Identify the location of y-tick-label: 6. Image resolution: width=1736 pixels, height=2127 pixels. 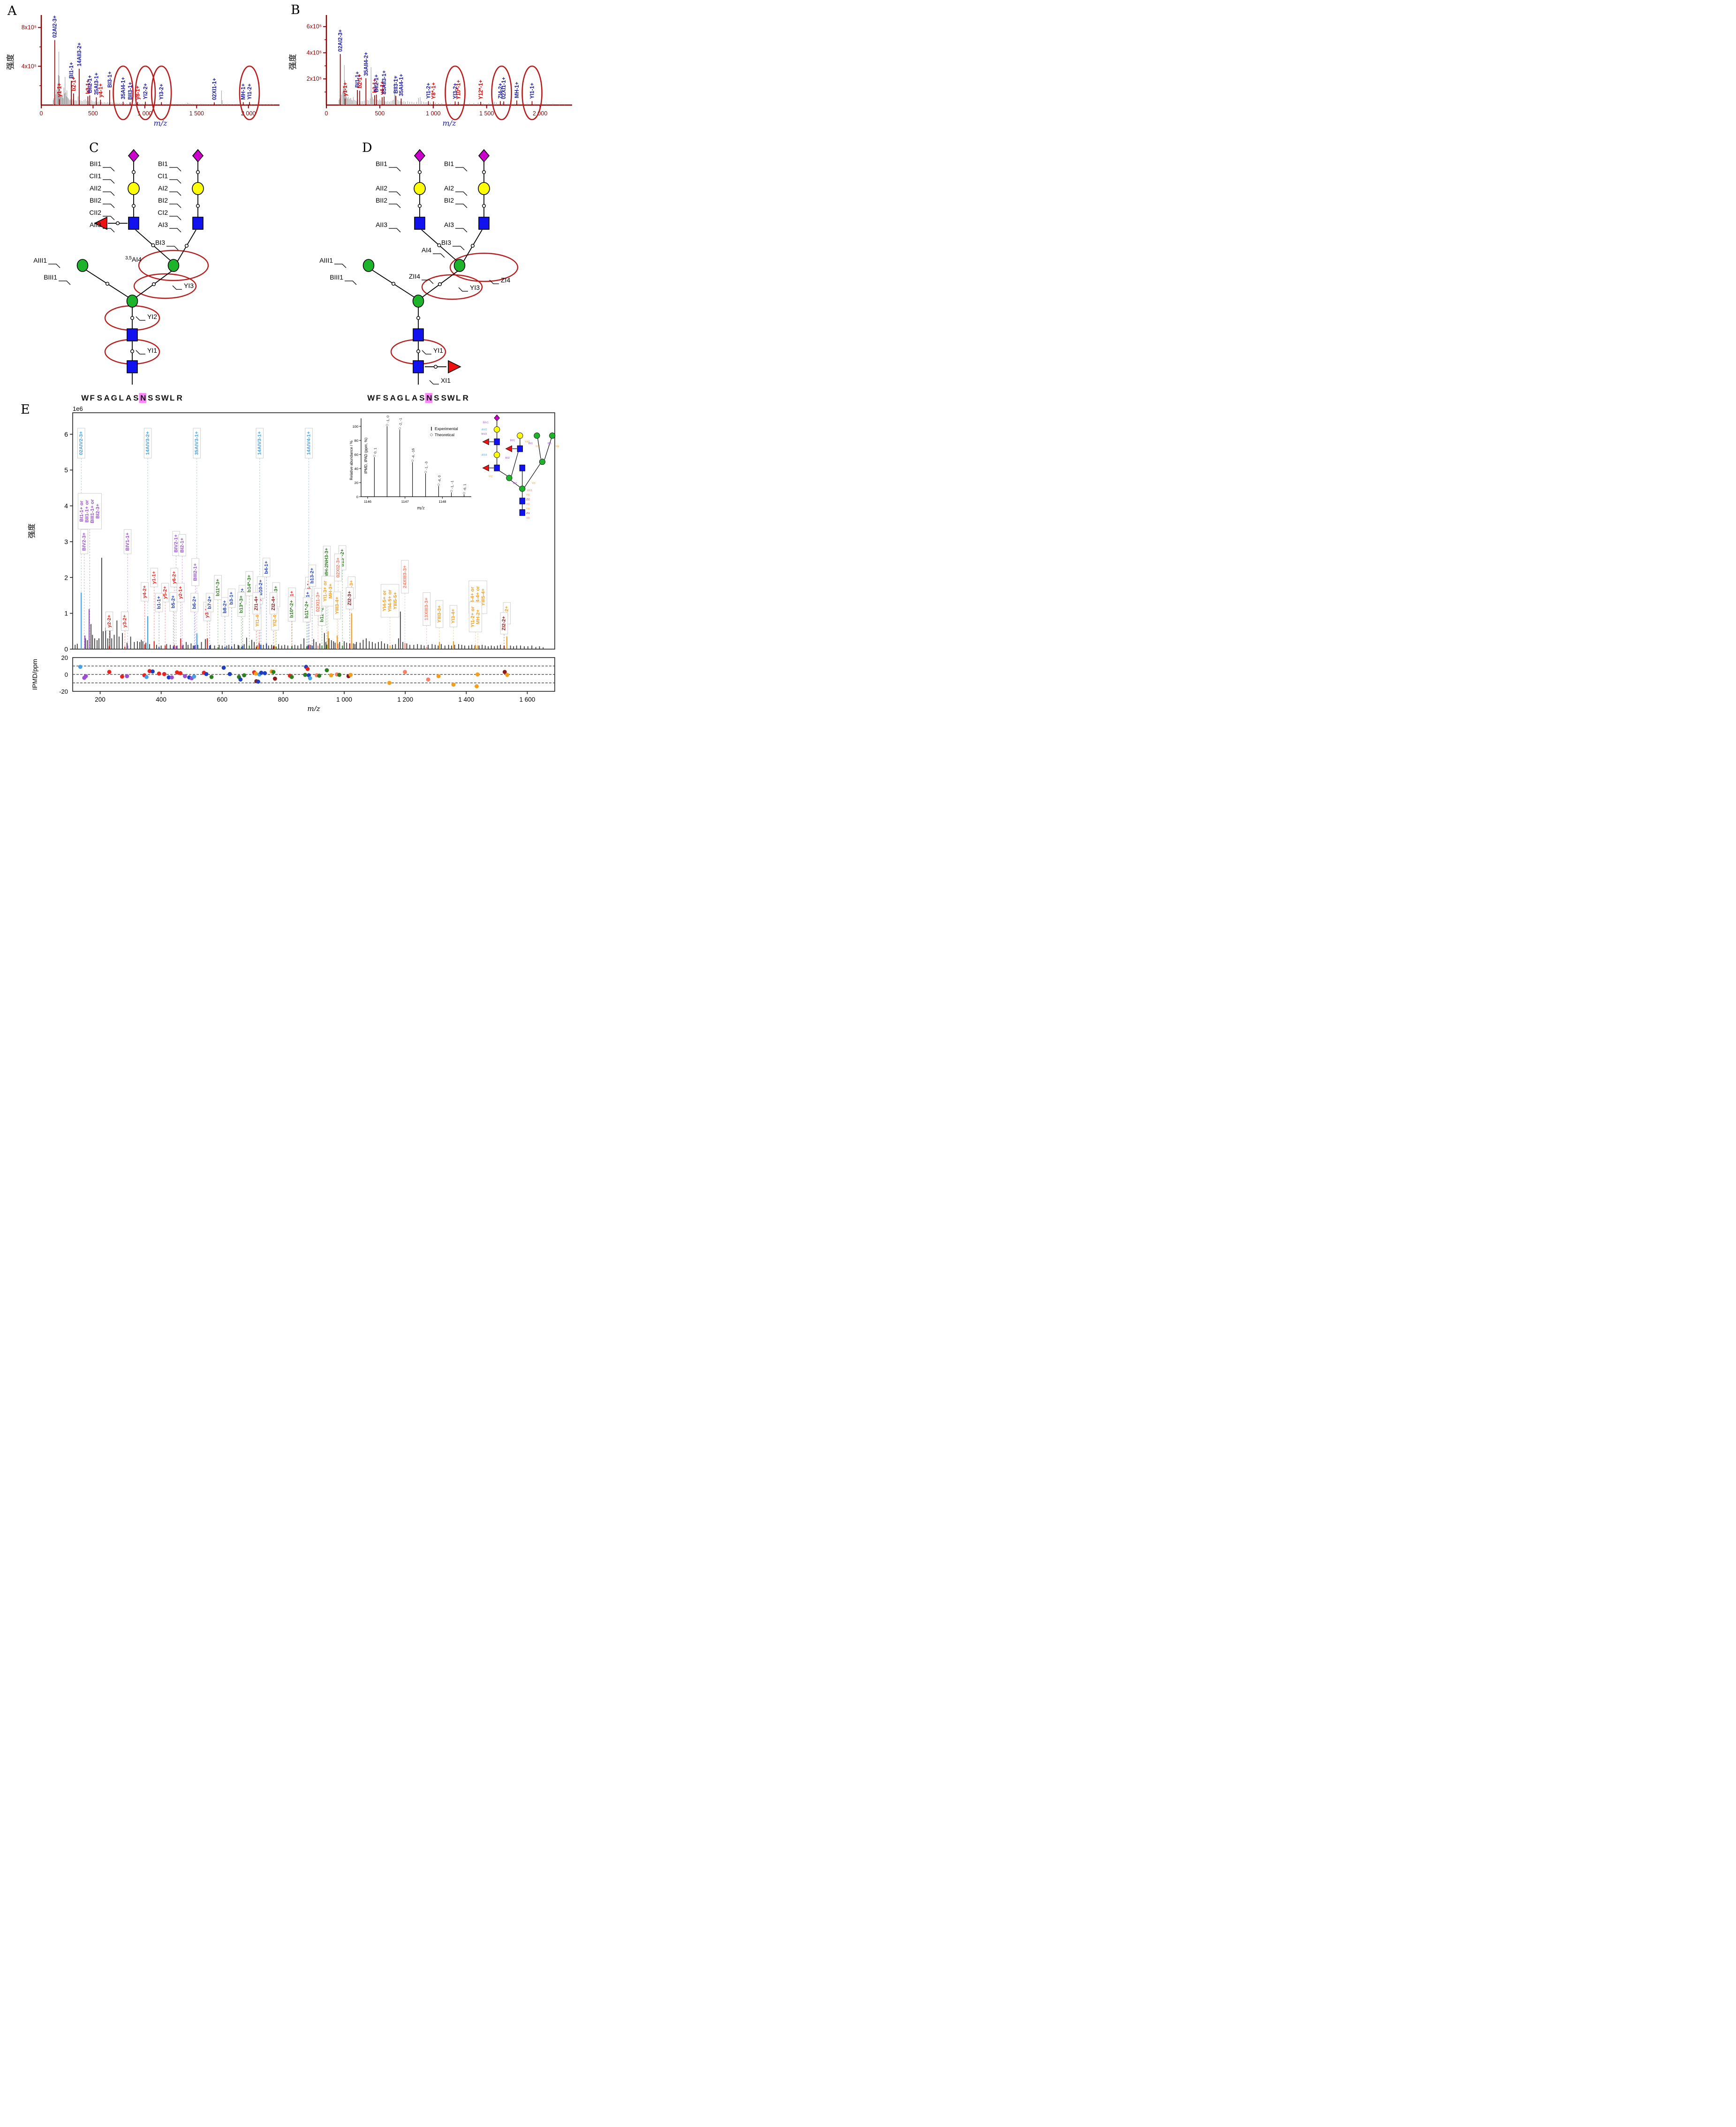
(66, 434).